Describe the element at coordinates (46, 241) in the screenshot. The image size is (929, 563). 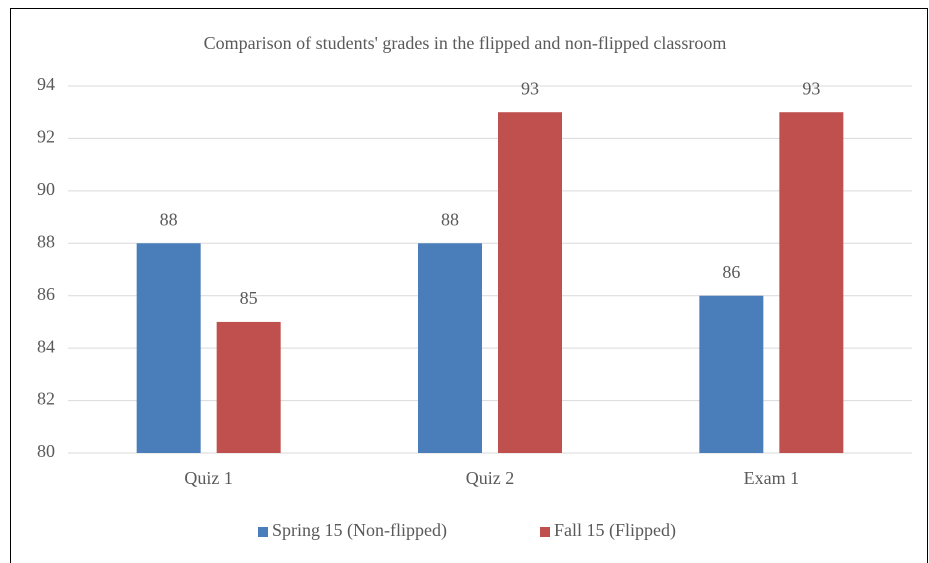
I see `y-tick-label: 88` at that location.